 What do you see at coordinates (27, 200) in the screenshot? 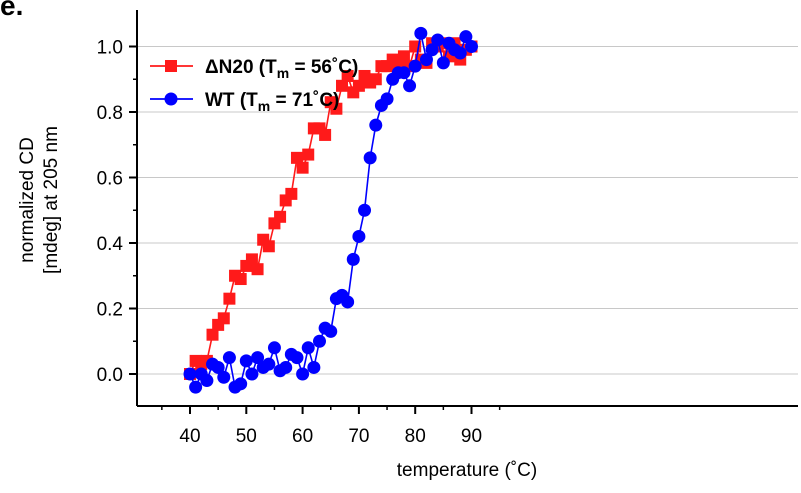
I see `y-axis-label-line1: normalized CD` at bounding box center [27, 200].